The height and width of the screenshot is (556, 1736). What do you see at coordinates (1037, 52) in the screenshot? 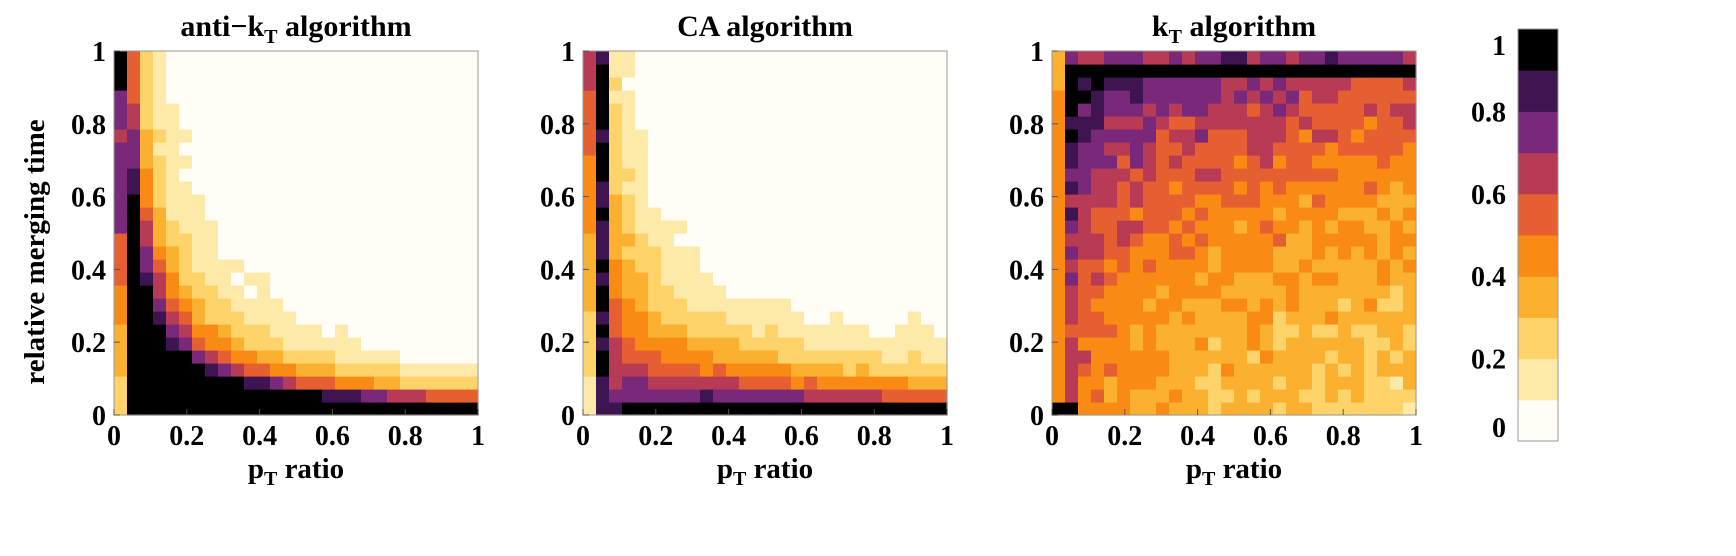
I see `y-tick-label: 1` at bounding box center [1037, 52].